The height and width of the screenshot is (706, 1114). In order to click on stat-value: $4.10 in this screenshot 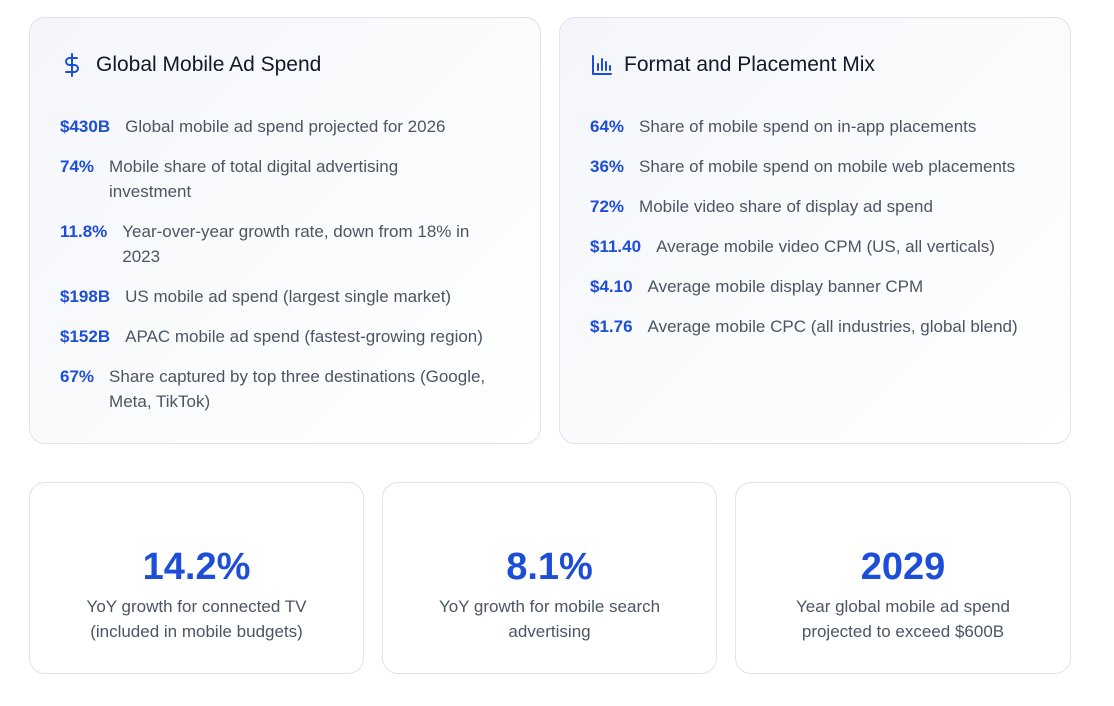, I will do `click(611, 286)`.